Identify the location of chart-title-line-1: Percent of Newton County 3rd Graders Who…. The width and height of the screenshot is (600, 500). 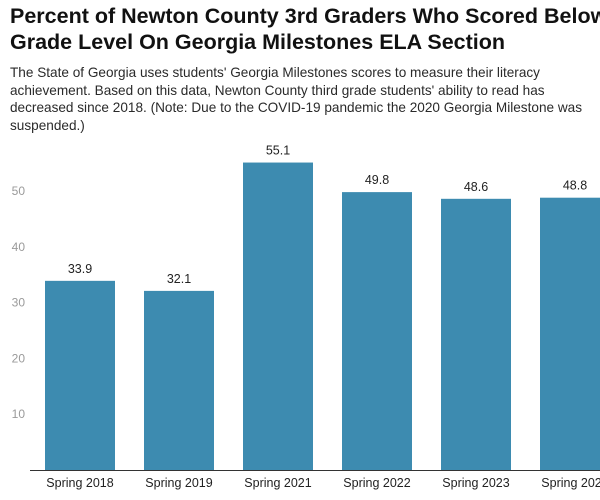
(305, 16).